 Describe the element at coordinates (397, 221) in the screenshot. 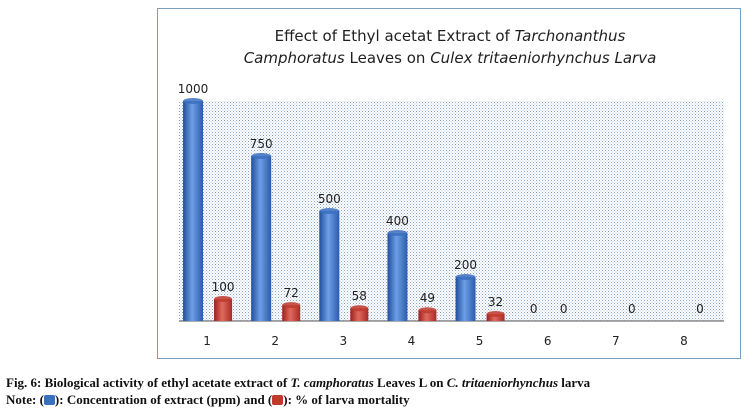

I see `data-label-s1-4: 400` at that location.